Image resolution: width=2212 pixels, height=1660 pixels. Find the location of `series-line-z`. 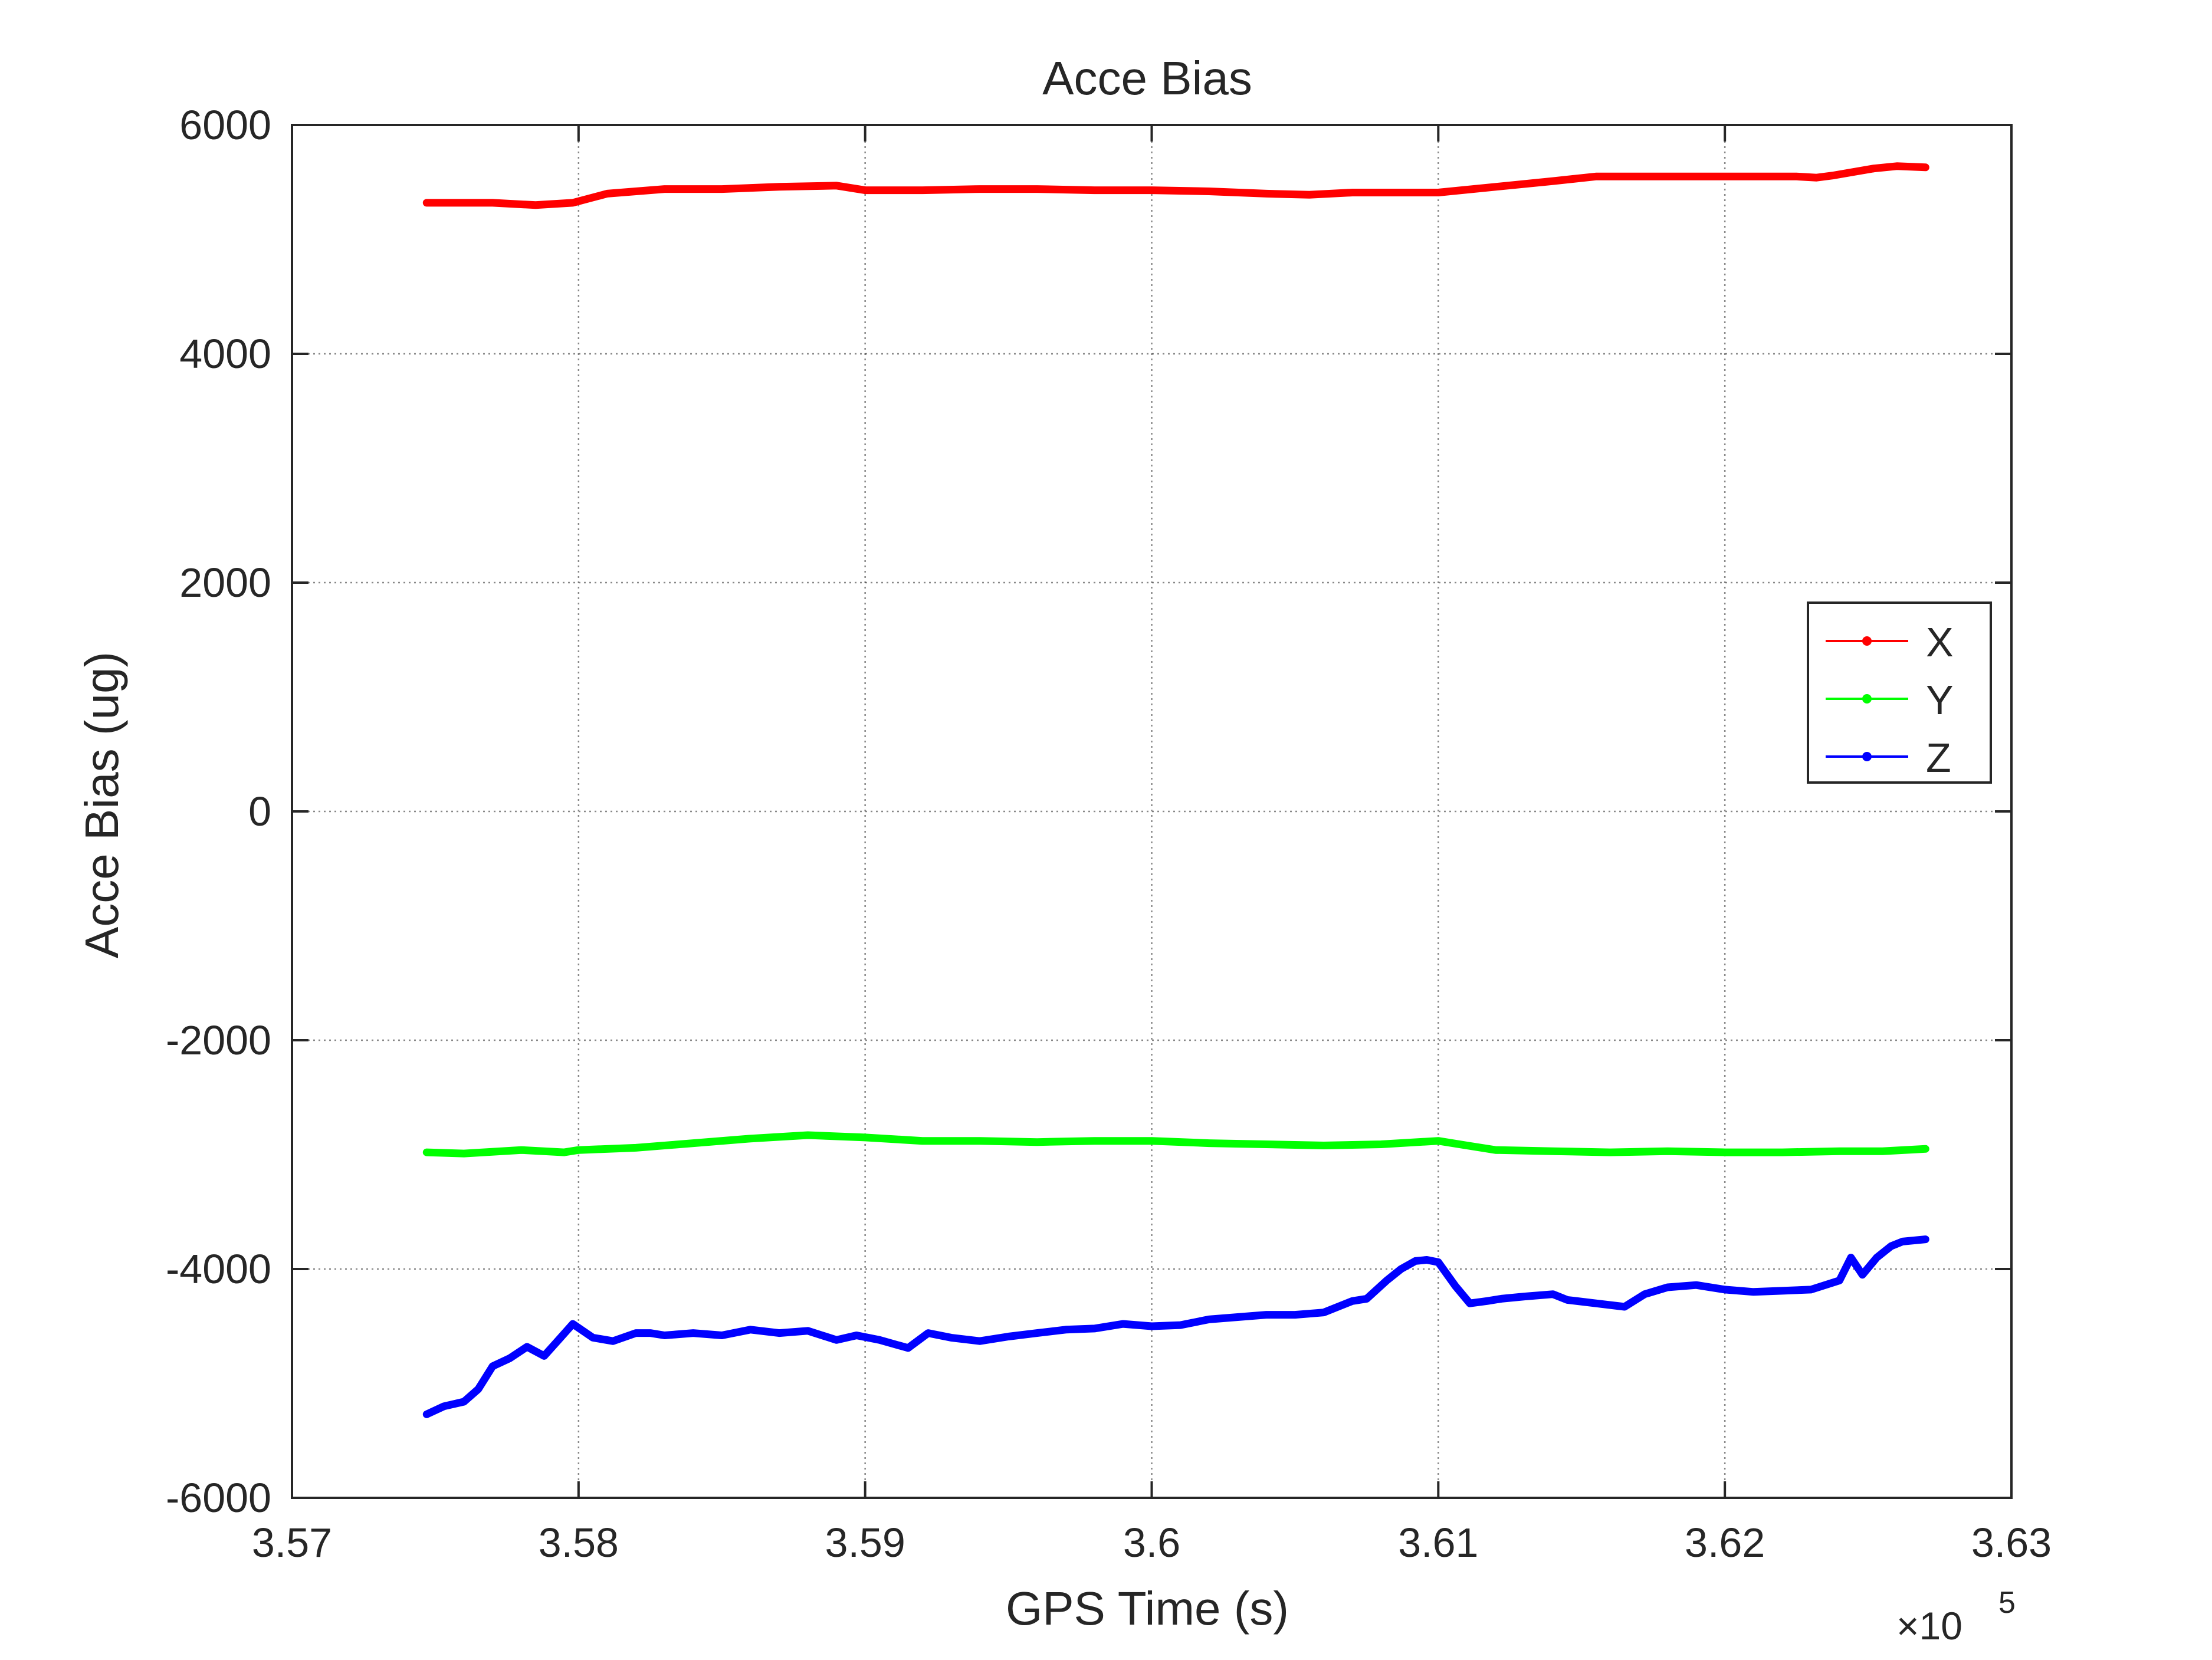

series-line-z is located at coordinates (1175, 1326).